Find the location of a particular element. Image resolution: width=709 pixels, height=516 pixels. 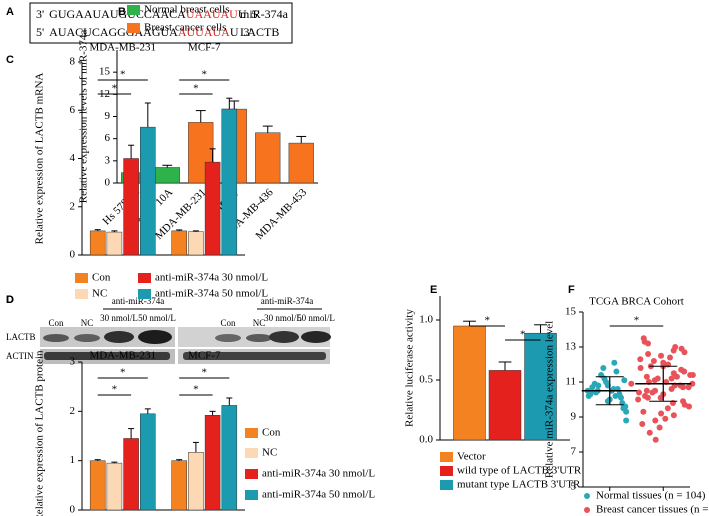

y-axis-label: Relative expression of LACTB protein is located at coordinates (40, 433).